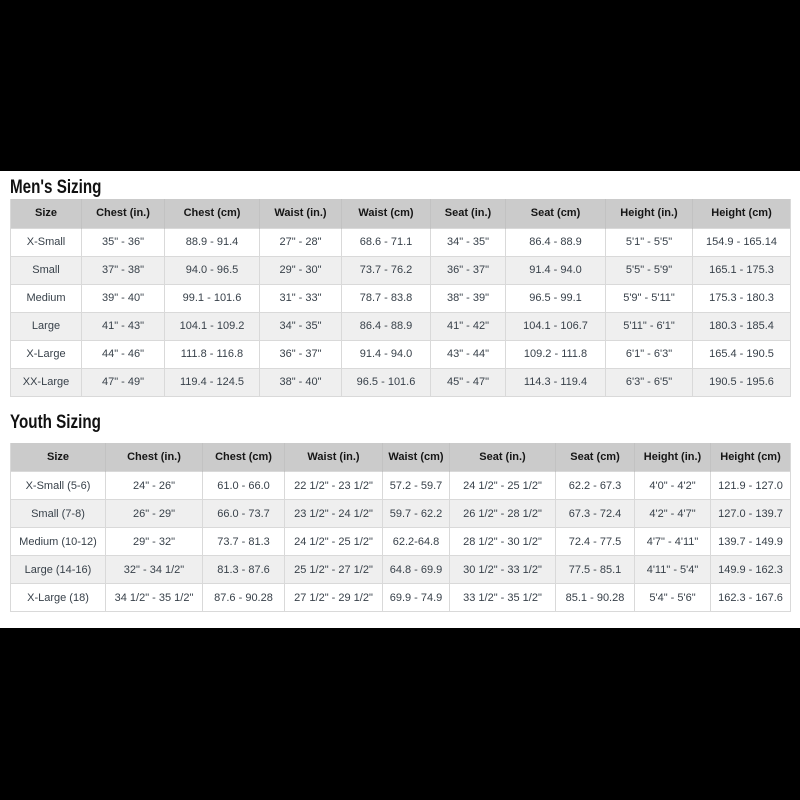 The width and height of the screenshot is (800, 800). What do you see at coordinates (649, 353) in the screenshot?
I see `measurement-cell: 6'1" - 6'3"` at bounding box center [649, 353].